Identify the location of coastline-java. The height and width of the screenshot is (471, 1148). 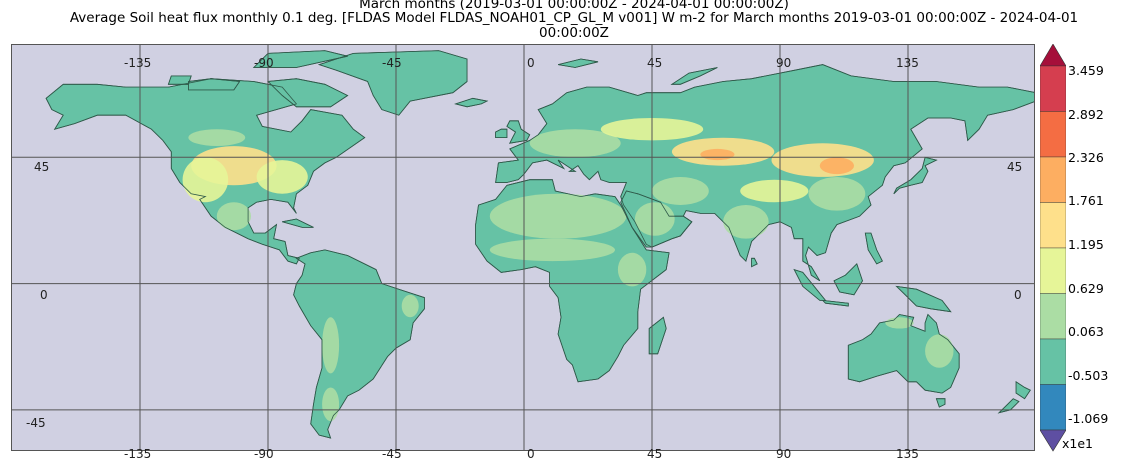
(835, 303).